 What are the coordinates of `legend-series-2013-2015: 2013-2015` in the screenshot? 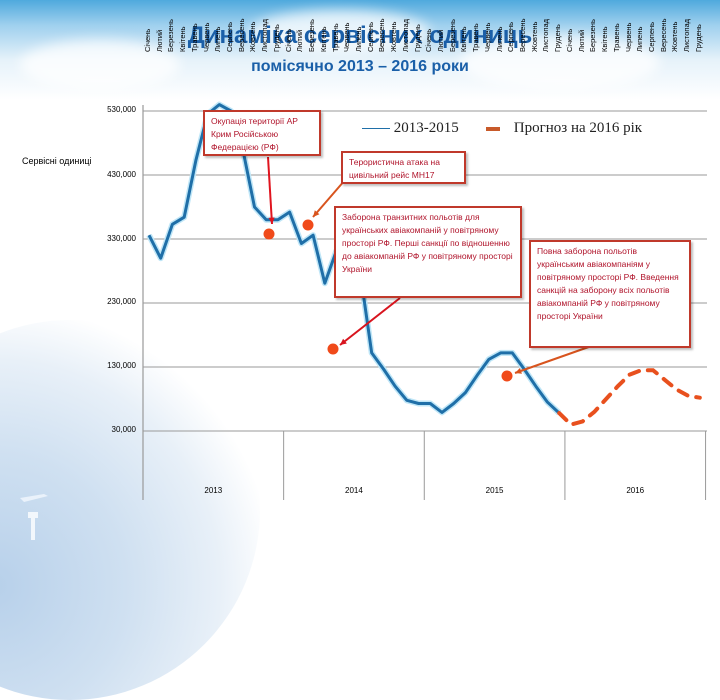 It's located at (410, 128).